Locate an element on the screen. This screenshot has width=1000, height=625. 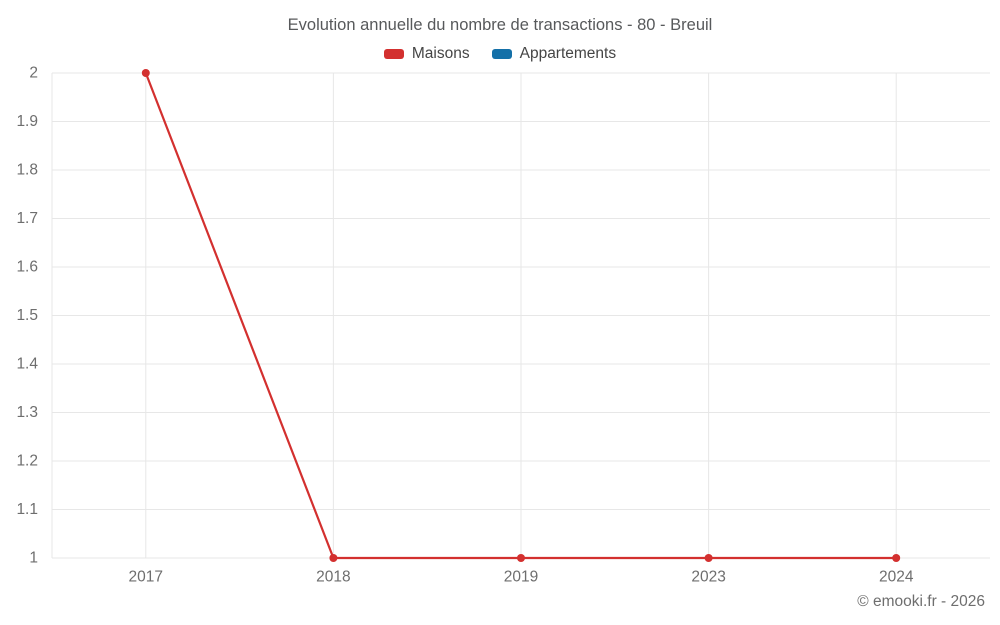
y-axis-tick-label: 1.4 is located at coordinates (27, 364).